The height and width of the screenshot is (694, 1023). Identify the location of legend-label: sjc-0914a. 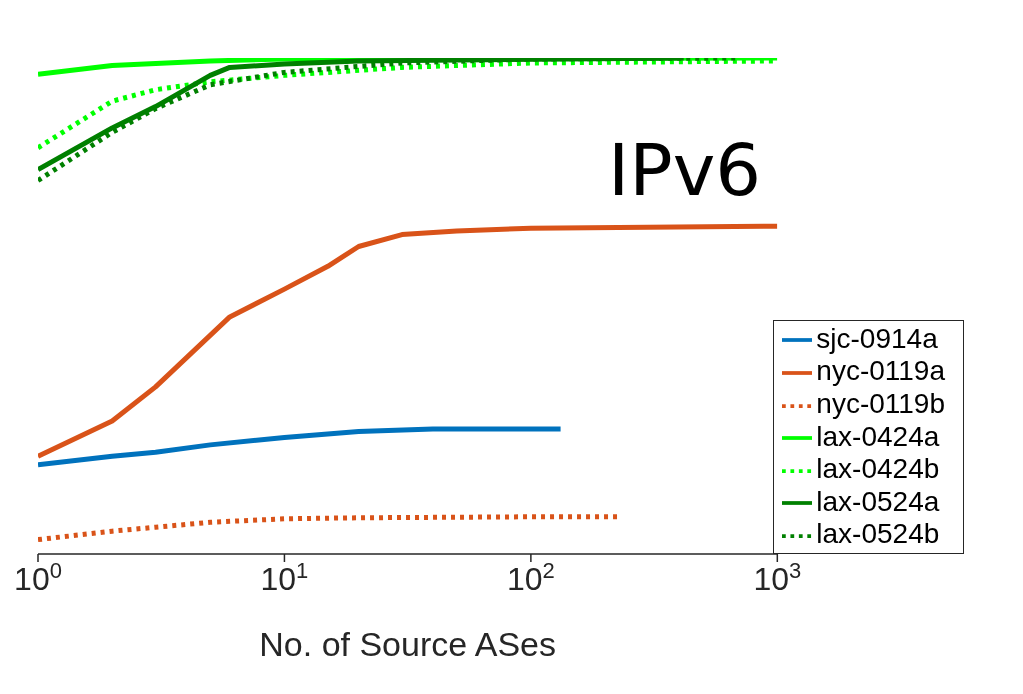
(877, 338).